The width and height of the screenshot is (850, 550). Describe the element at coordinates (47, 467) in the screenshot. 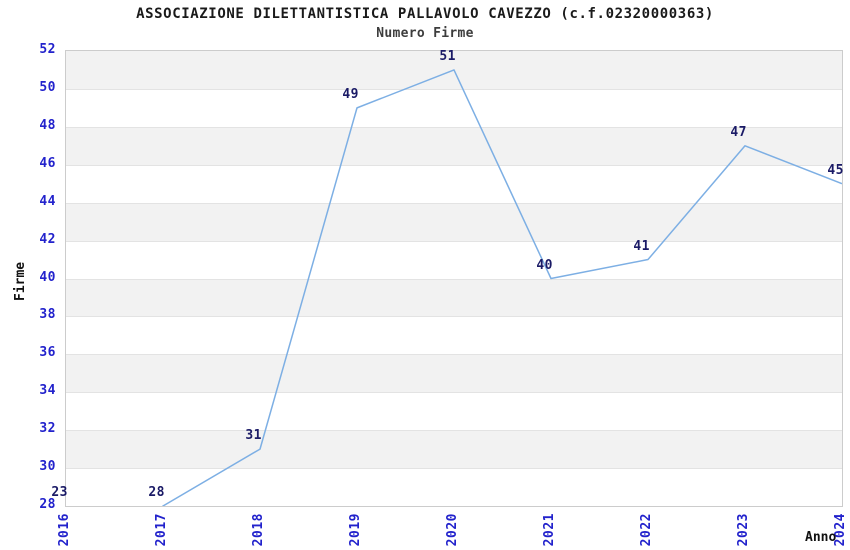

I see `y-tick-label: 30` at that location.